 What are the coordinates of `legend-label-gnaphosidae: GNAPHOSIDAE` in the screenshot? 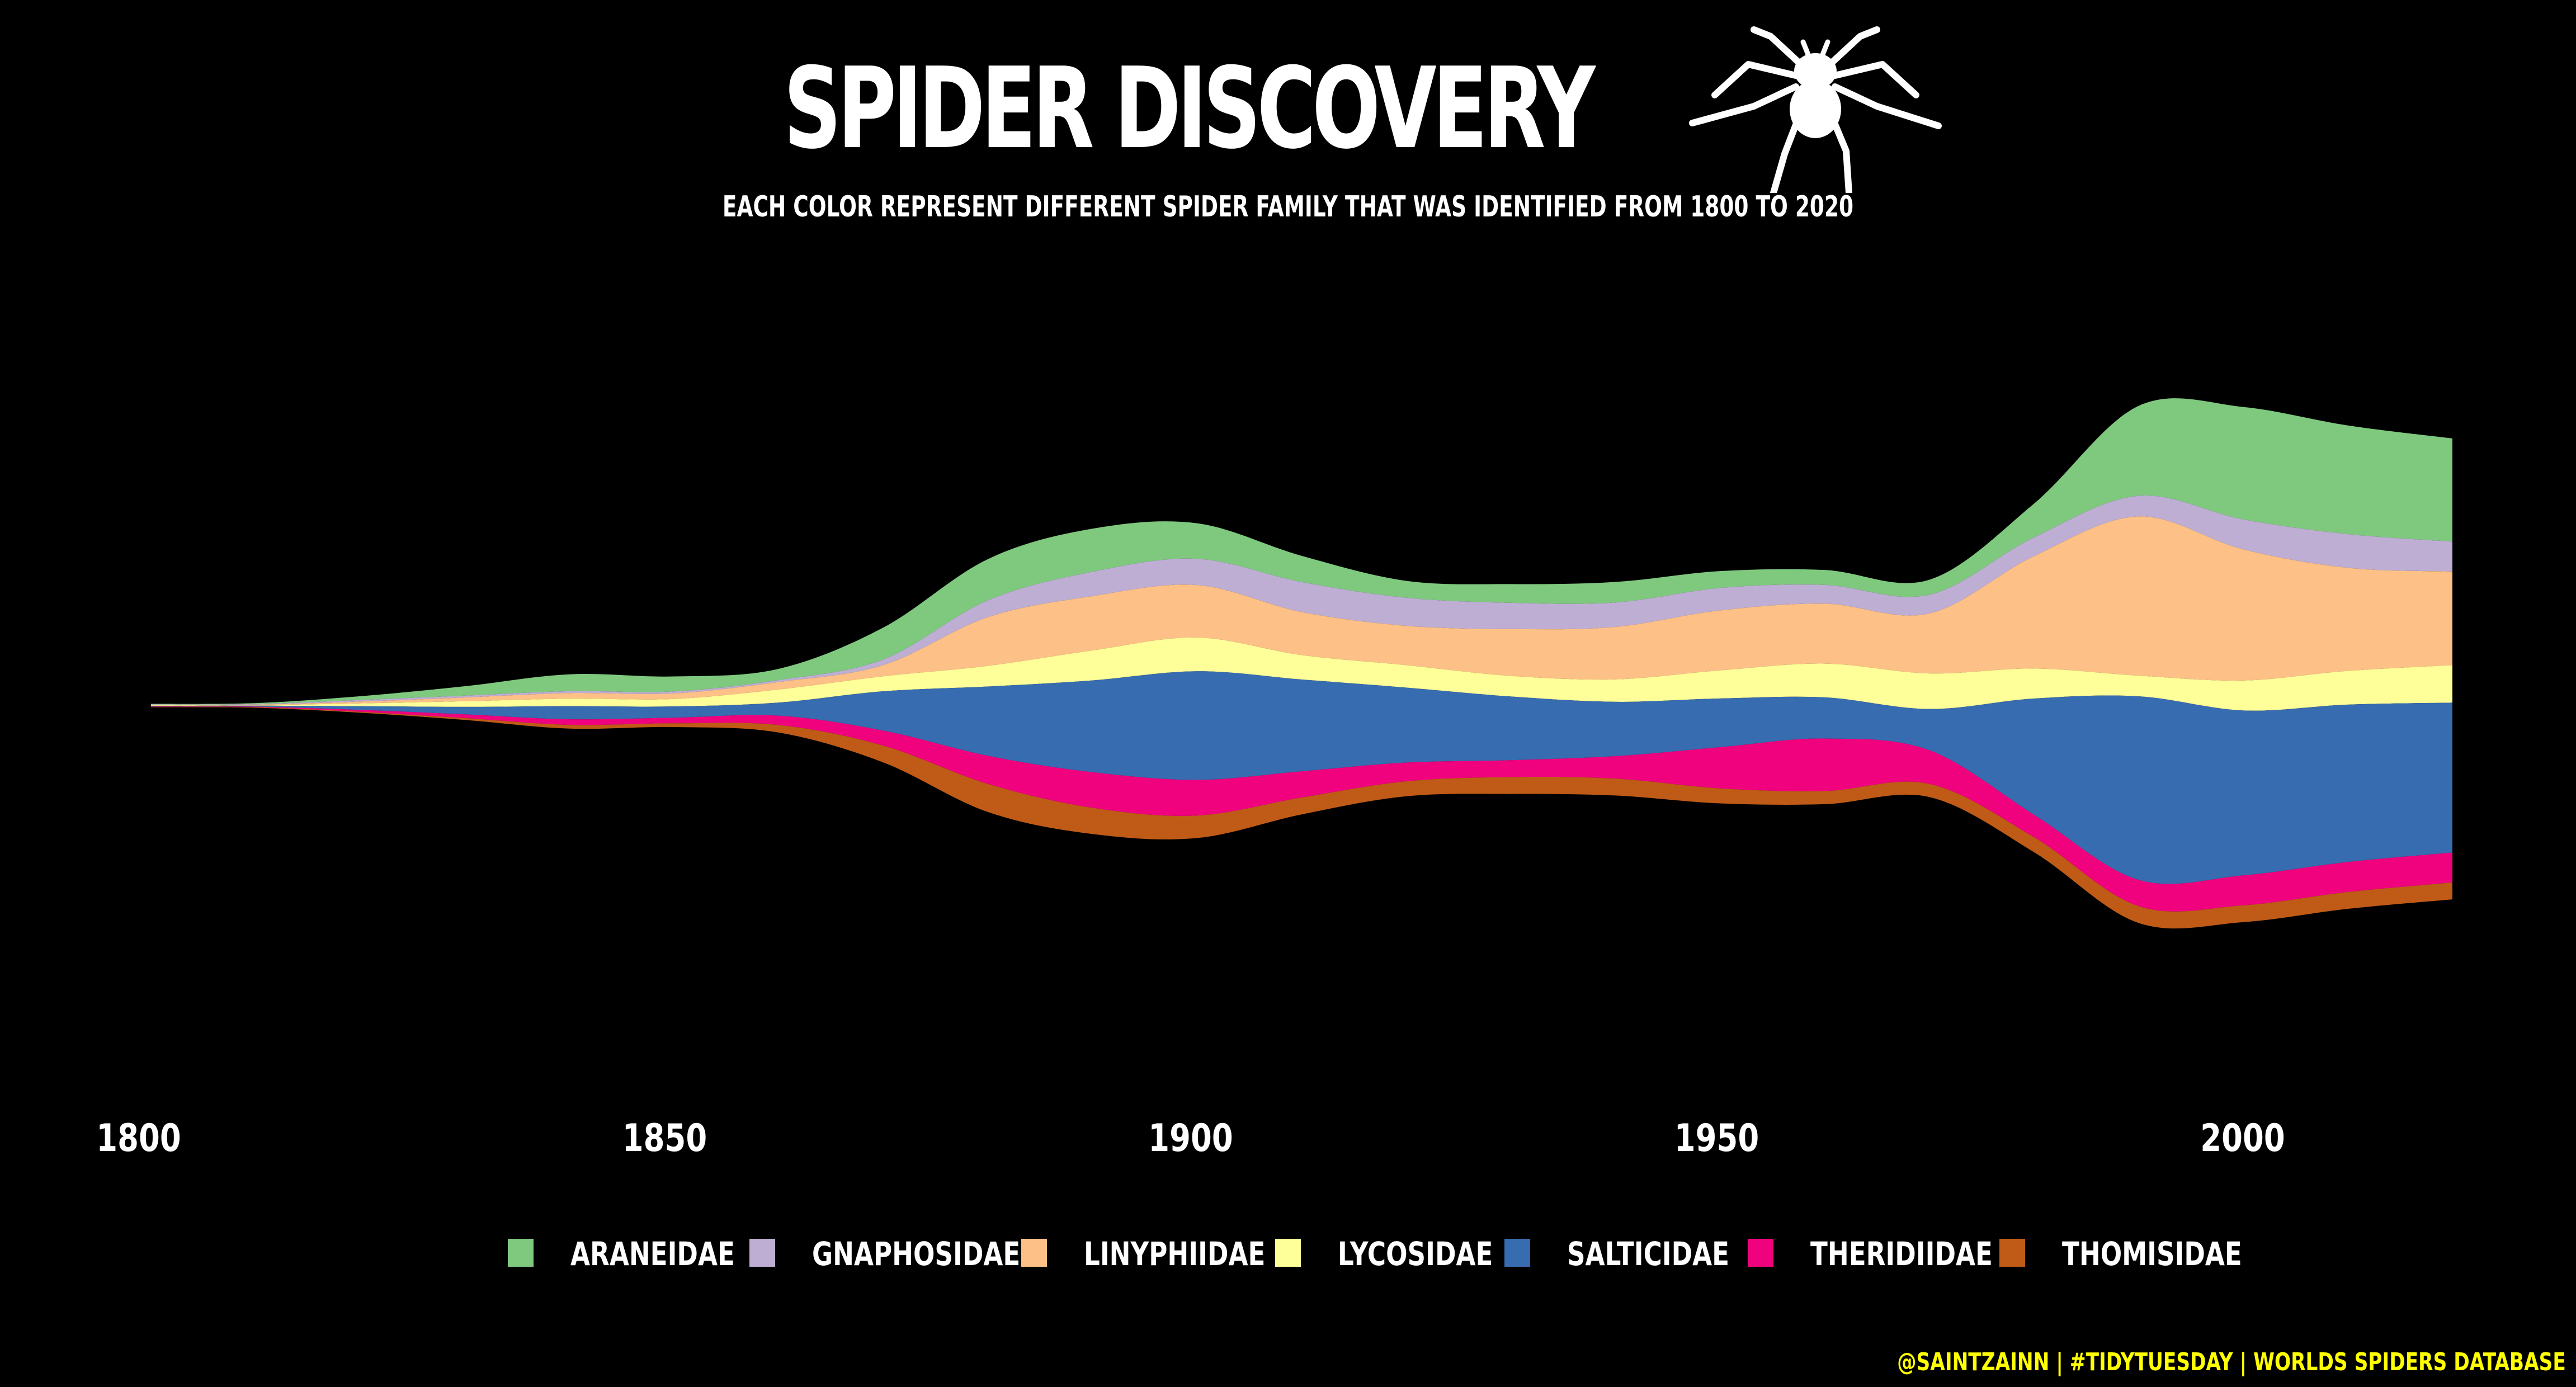 It's located at (916, 1254).